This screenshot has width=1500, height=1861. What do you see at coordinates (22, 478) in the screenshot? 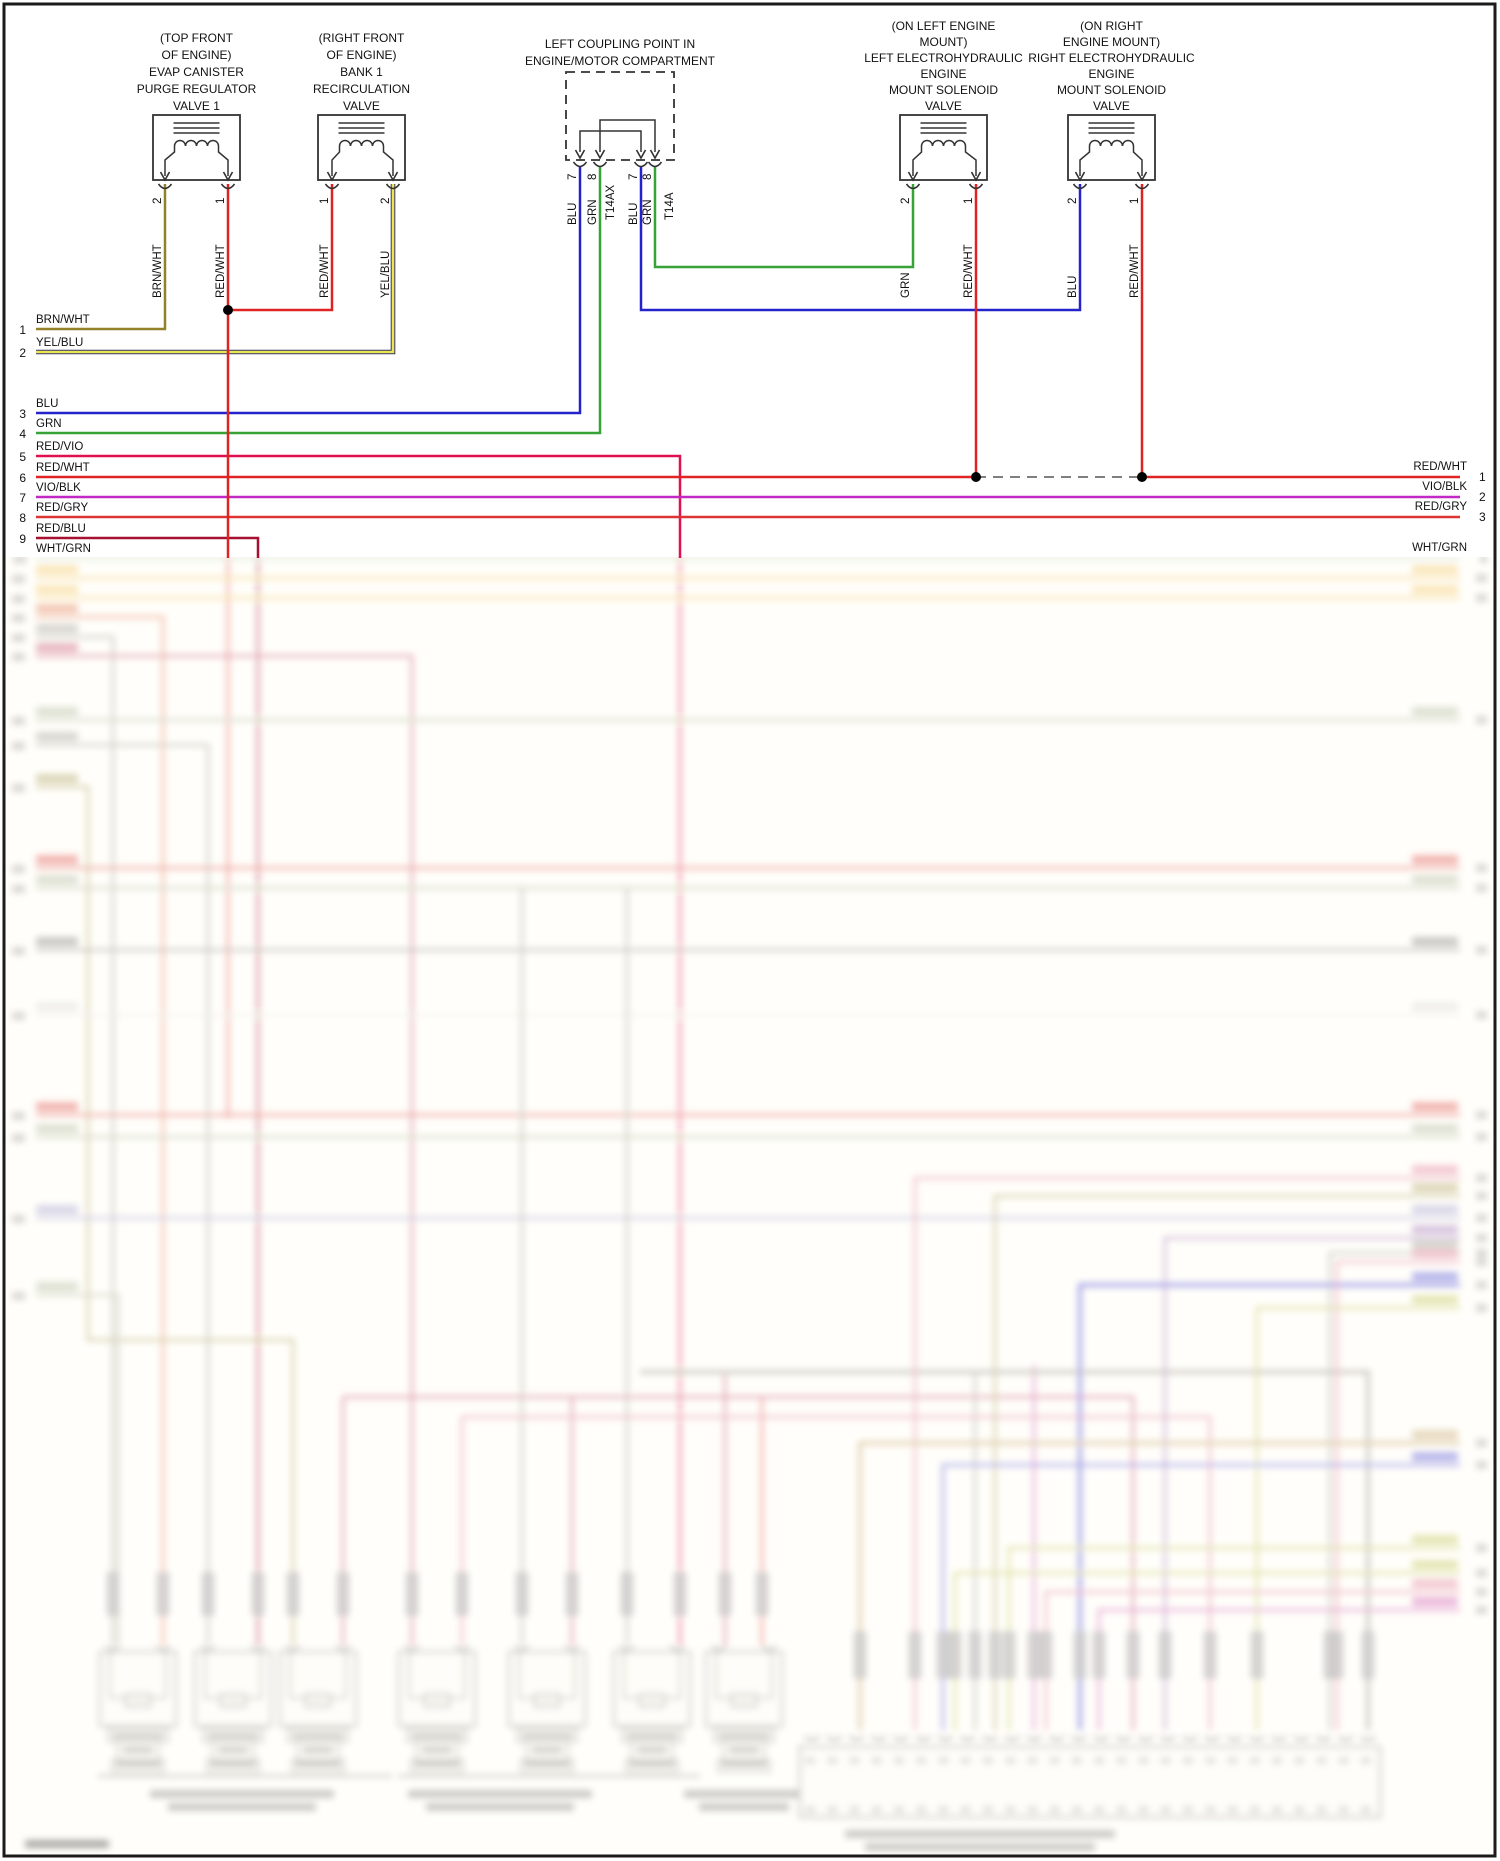
I see `row-number: 6` at bounding box center [22, 478].